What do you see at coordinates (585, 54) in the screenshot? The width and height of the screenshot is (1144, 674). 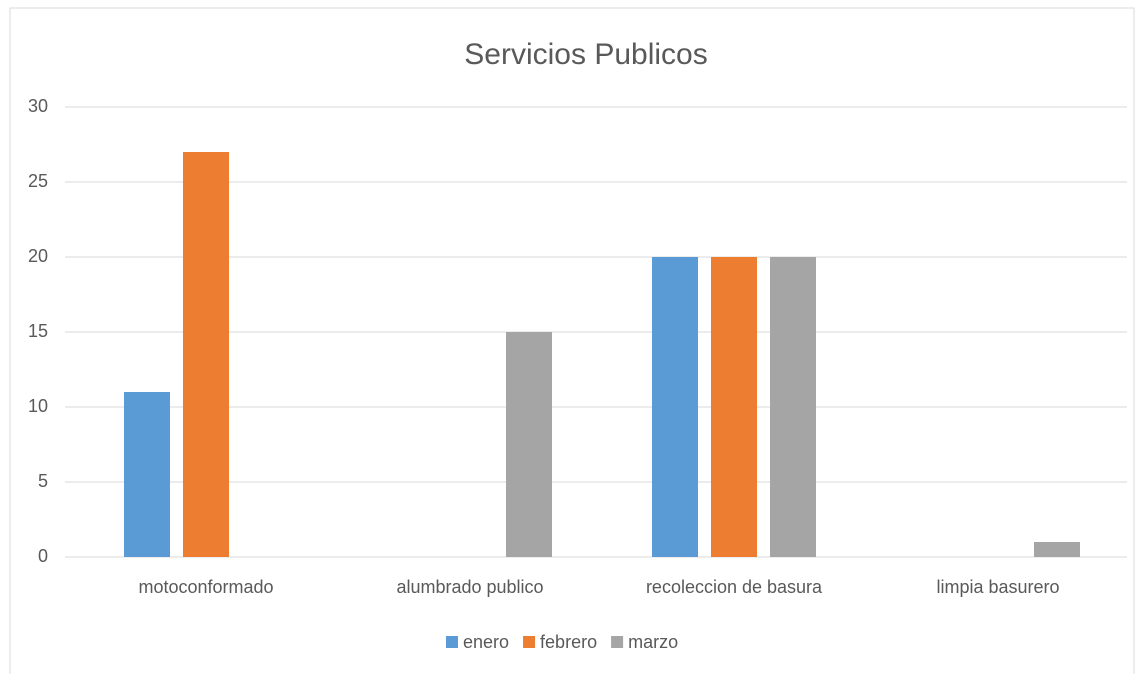 I see `chart-title: Servicios Publicos` at bounding box center [585, 54].